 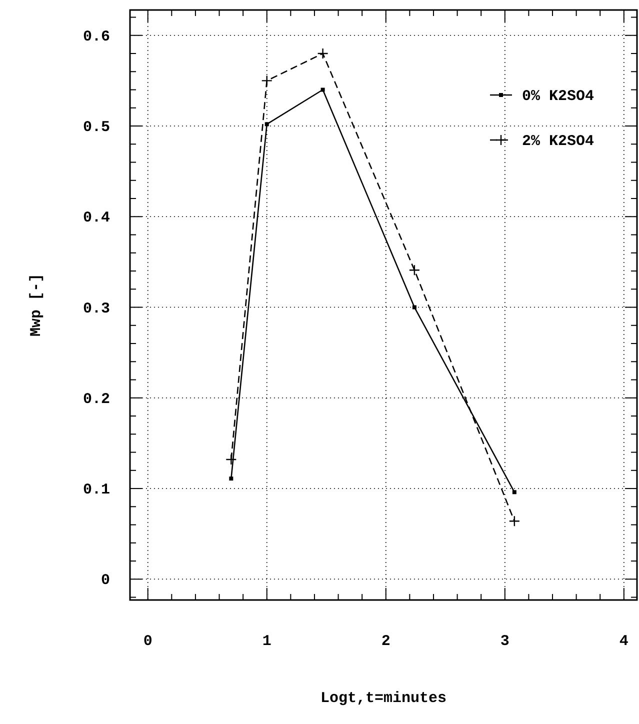 I want to click on x-tick-label: 4, so click(x=623, y=641).